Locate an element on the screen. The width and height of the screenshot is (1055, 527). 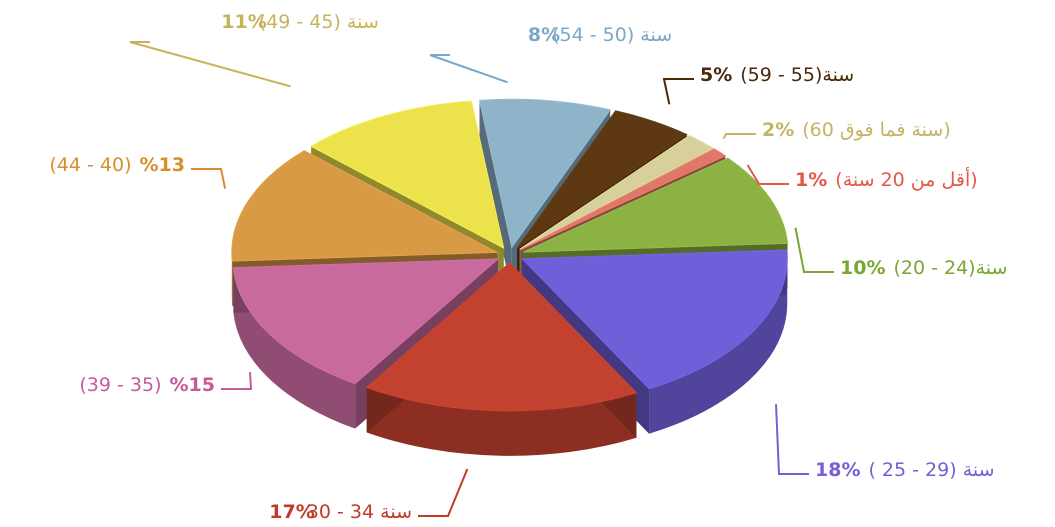
slice-label: 10% (20 - 24)سنة is located at coordinates (923, 268).